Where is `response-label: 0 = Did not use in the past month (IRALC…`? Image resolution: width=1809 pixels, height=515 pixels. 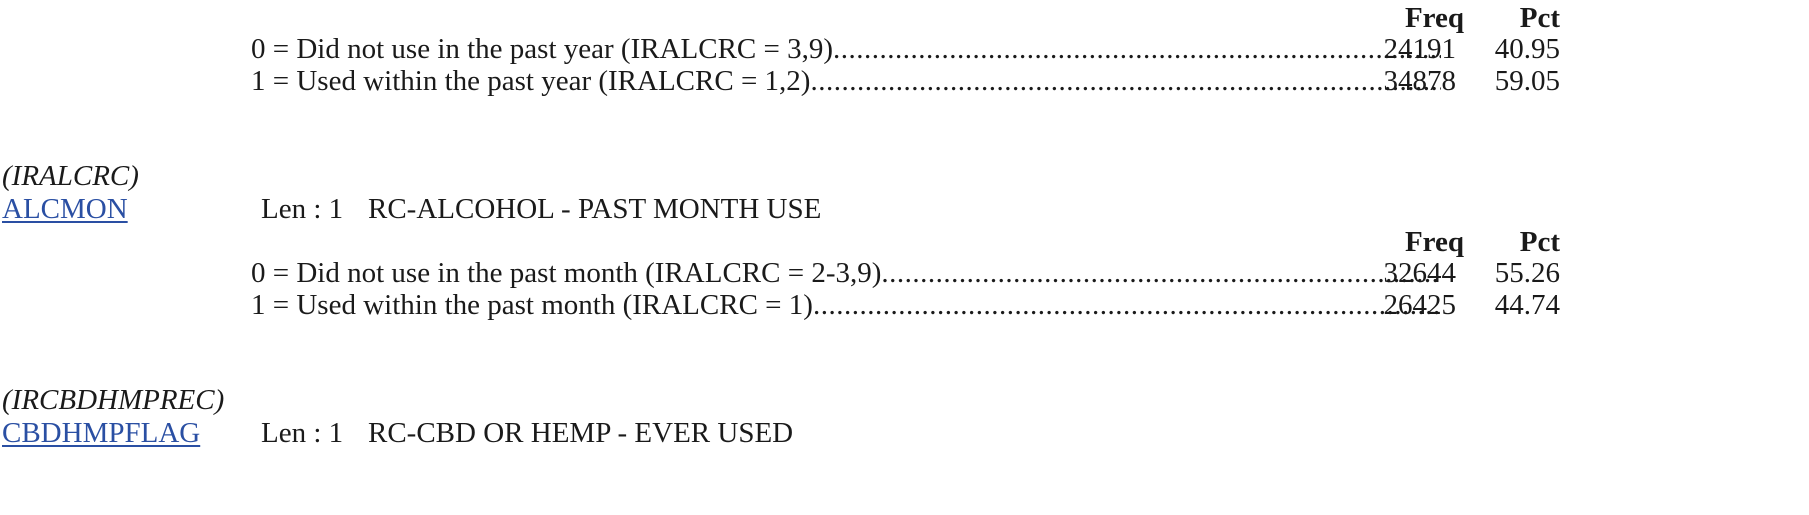 response-label: 0 = Did not use in the past month (IRALC… is located at coordinates (566, 273).